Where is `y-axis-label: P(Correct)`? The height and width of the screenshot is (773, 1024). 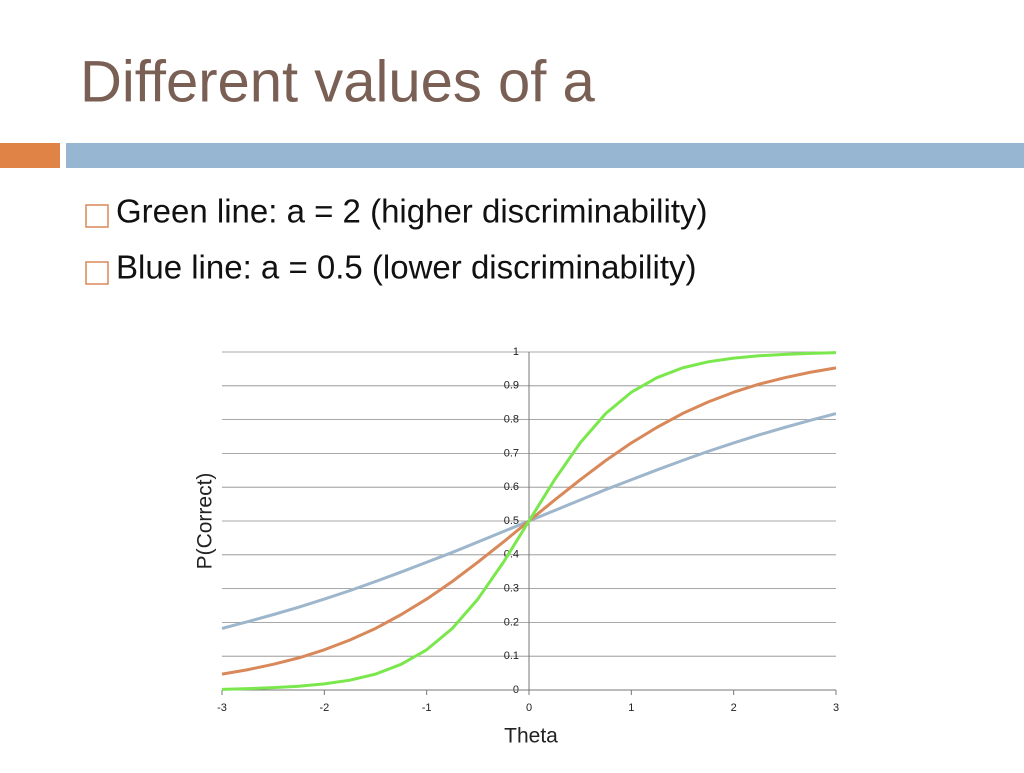
y-axis-label: P(Correct) is located at coordinates (205, 521).